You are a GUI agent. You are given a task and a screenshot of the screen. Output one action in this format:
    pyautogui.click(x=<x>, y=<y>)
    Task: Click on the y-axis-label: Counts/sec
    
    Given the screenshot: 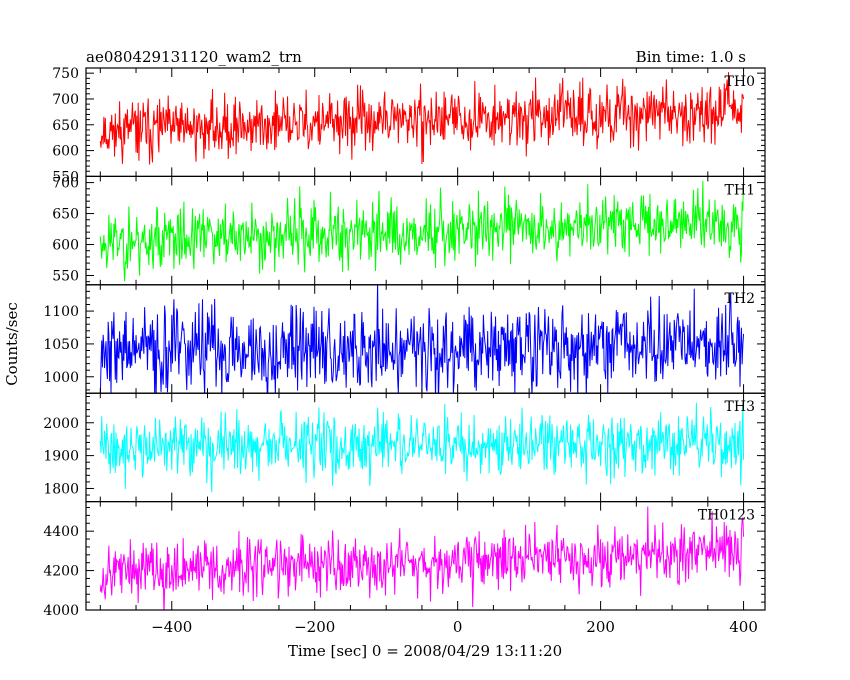 What is the action you would take?
    pyautogui.click(x=12, y=344)
    